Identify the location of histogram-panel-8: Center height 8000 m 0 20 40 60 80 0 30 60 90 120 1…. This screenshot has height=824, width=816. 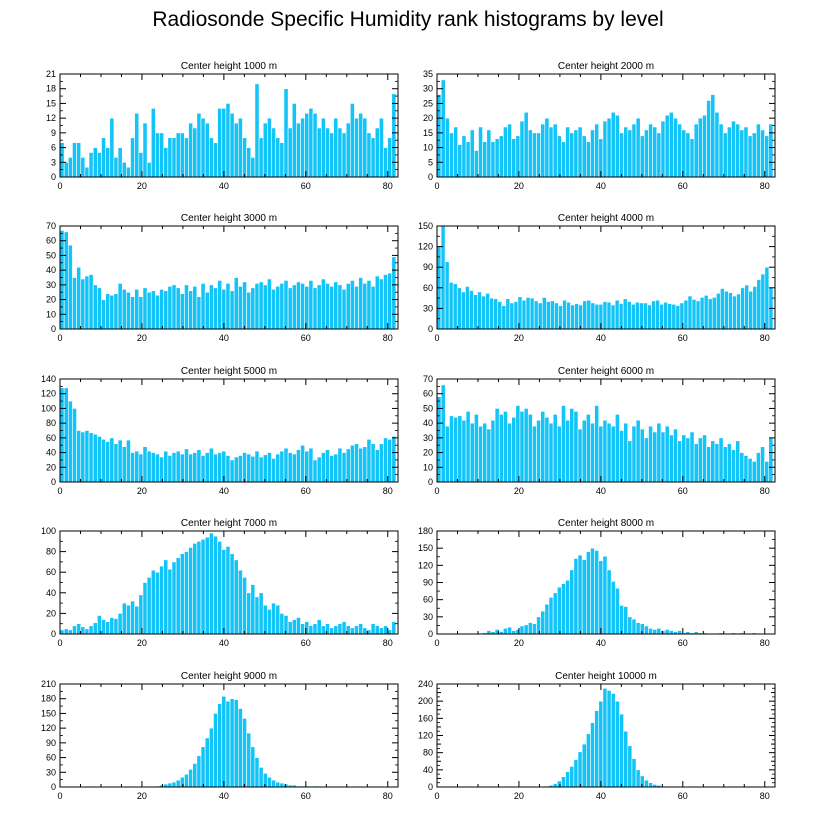
(597, 583).